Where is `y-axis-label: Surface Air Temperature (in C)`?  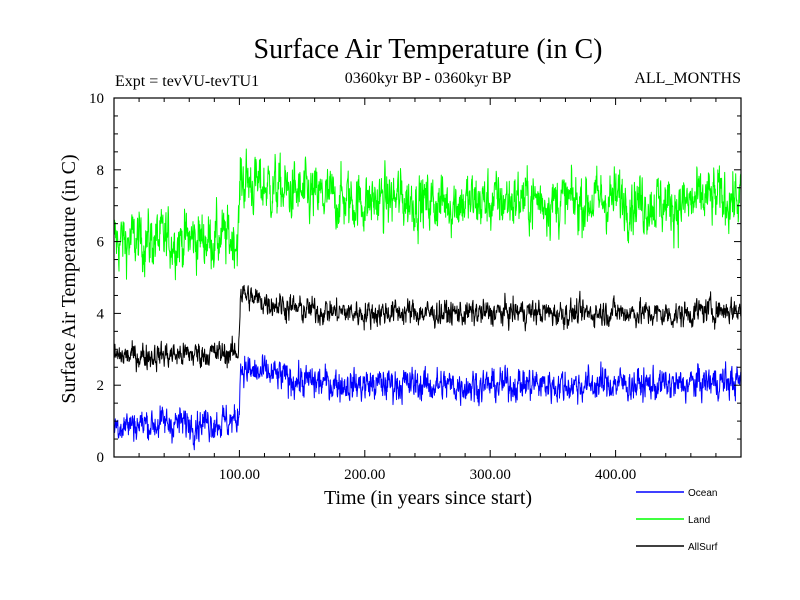
y-axis-label: Surface Air Temperature (in C) is located at coordinates (69, 278).